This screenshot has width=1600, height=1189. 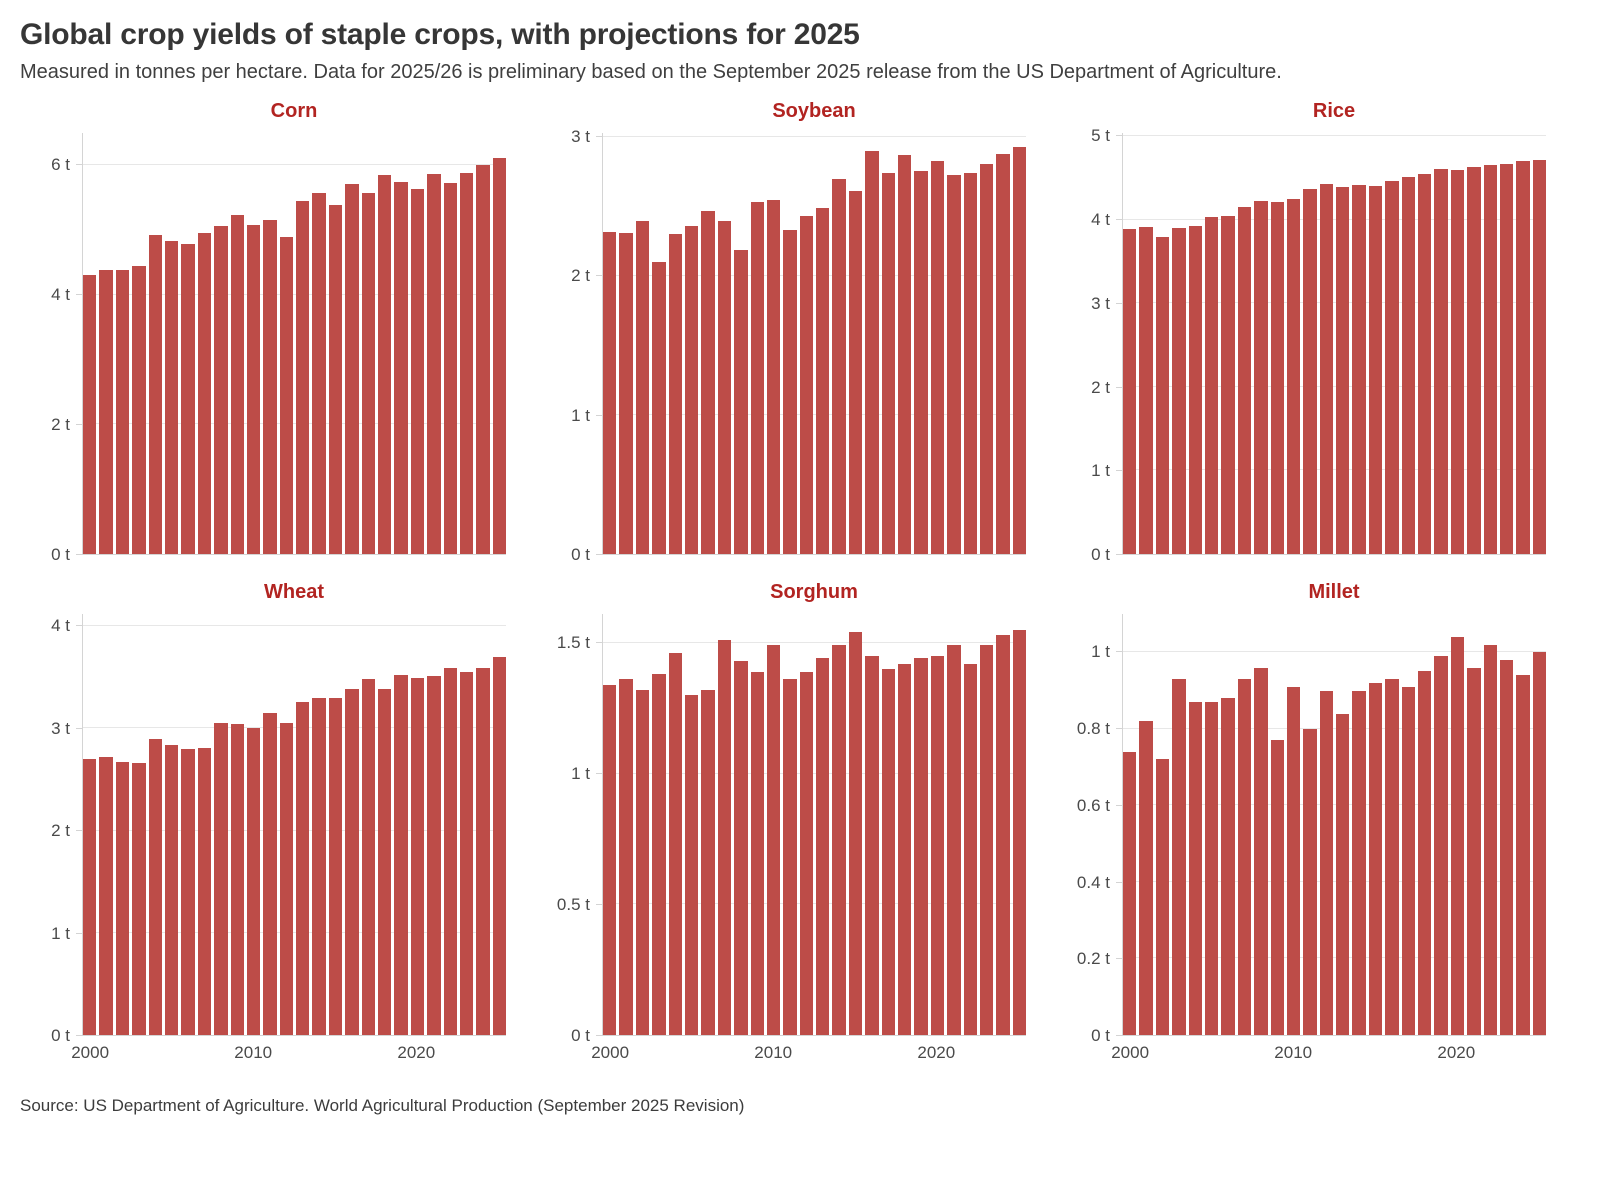 What do you see at coordinates (483, 359) in the screenshot?
I see `bar-corn-2024` at bounding box center [483, 359].